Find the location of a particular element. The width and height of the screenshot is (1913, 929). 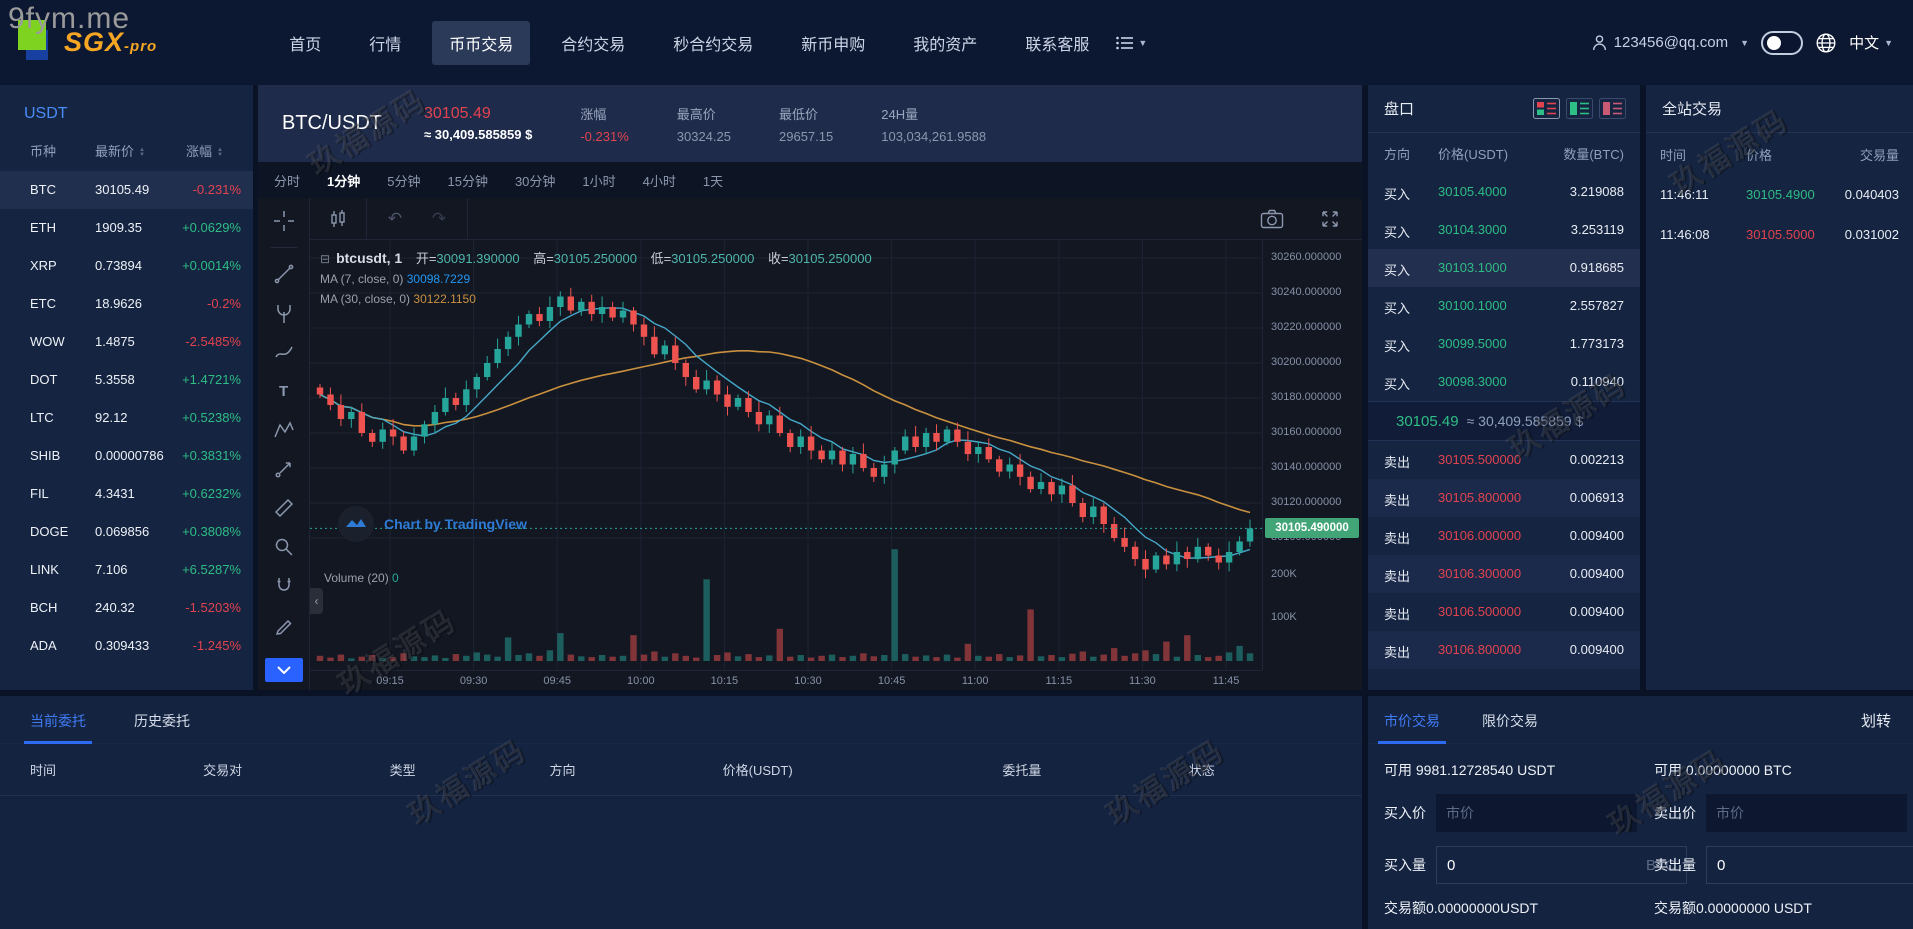

tab-limit-trade: 限价交易 is located at coordinates (1510, 721).